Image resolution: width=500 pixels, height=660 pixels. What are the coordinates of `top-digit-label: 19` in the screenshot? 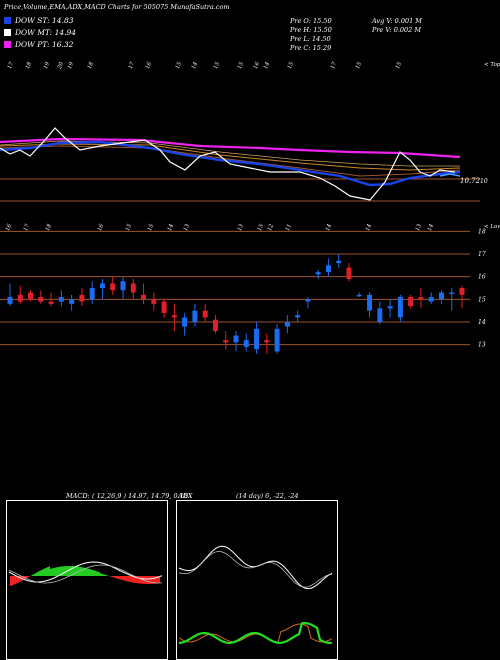 It's located at (71, 65).